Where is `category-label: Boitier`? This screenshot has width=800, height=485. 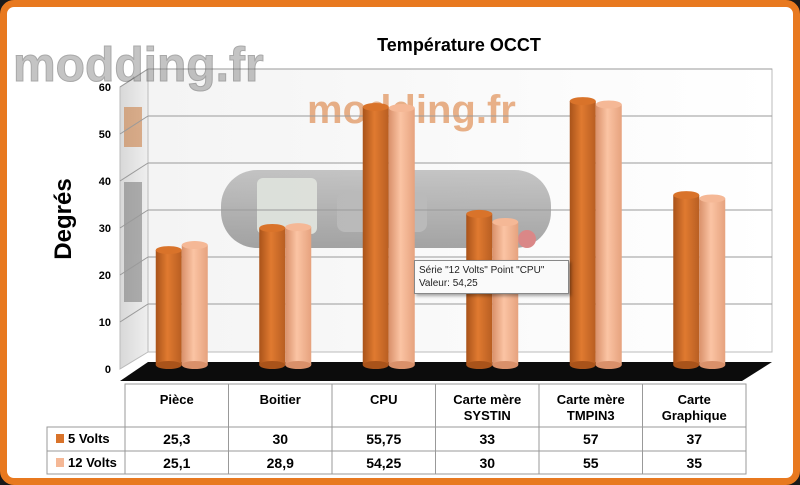 category-label: Boitier is located at coordinates (280, 399).